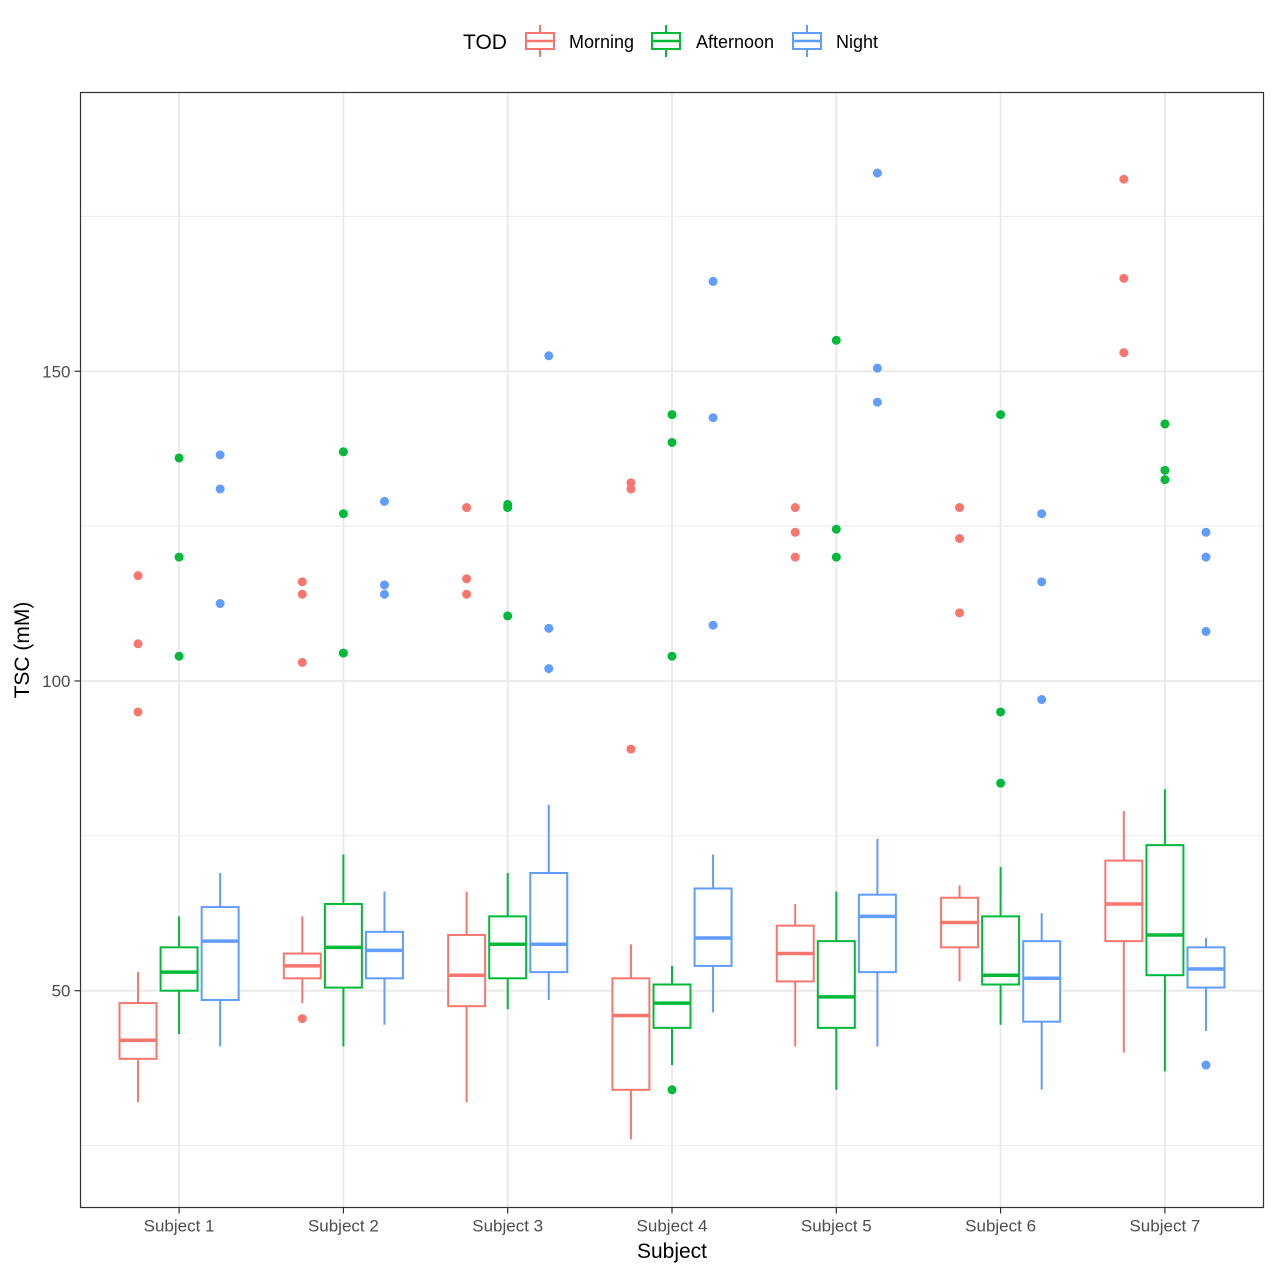 The height and width of the screenshot is (1275, 1275). I want to click on x-tick-label: Subject 6, so click(1000, 1226).